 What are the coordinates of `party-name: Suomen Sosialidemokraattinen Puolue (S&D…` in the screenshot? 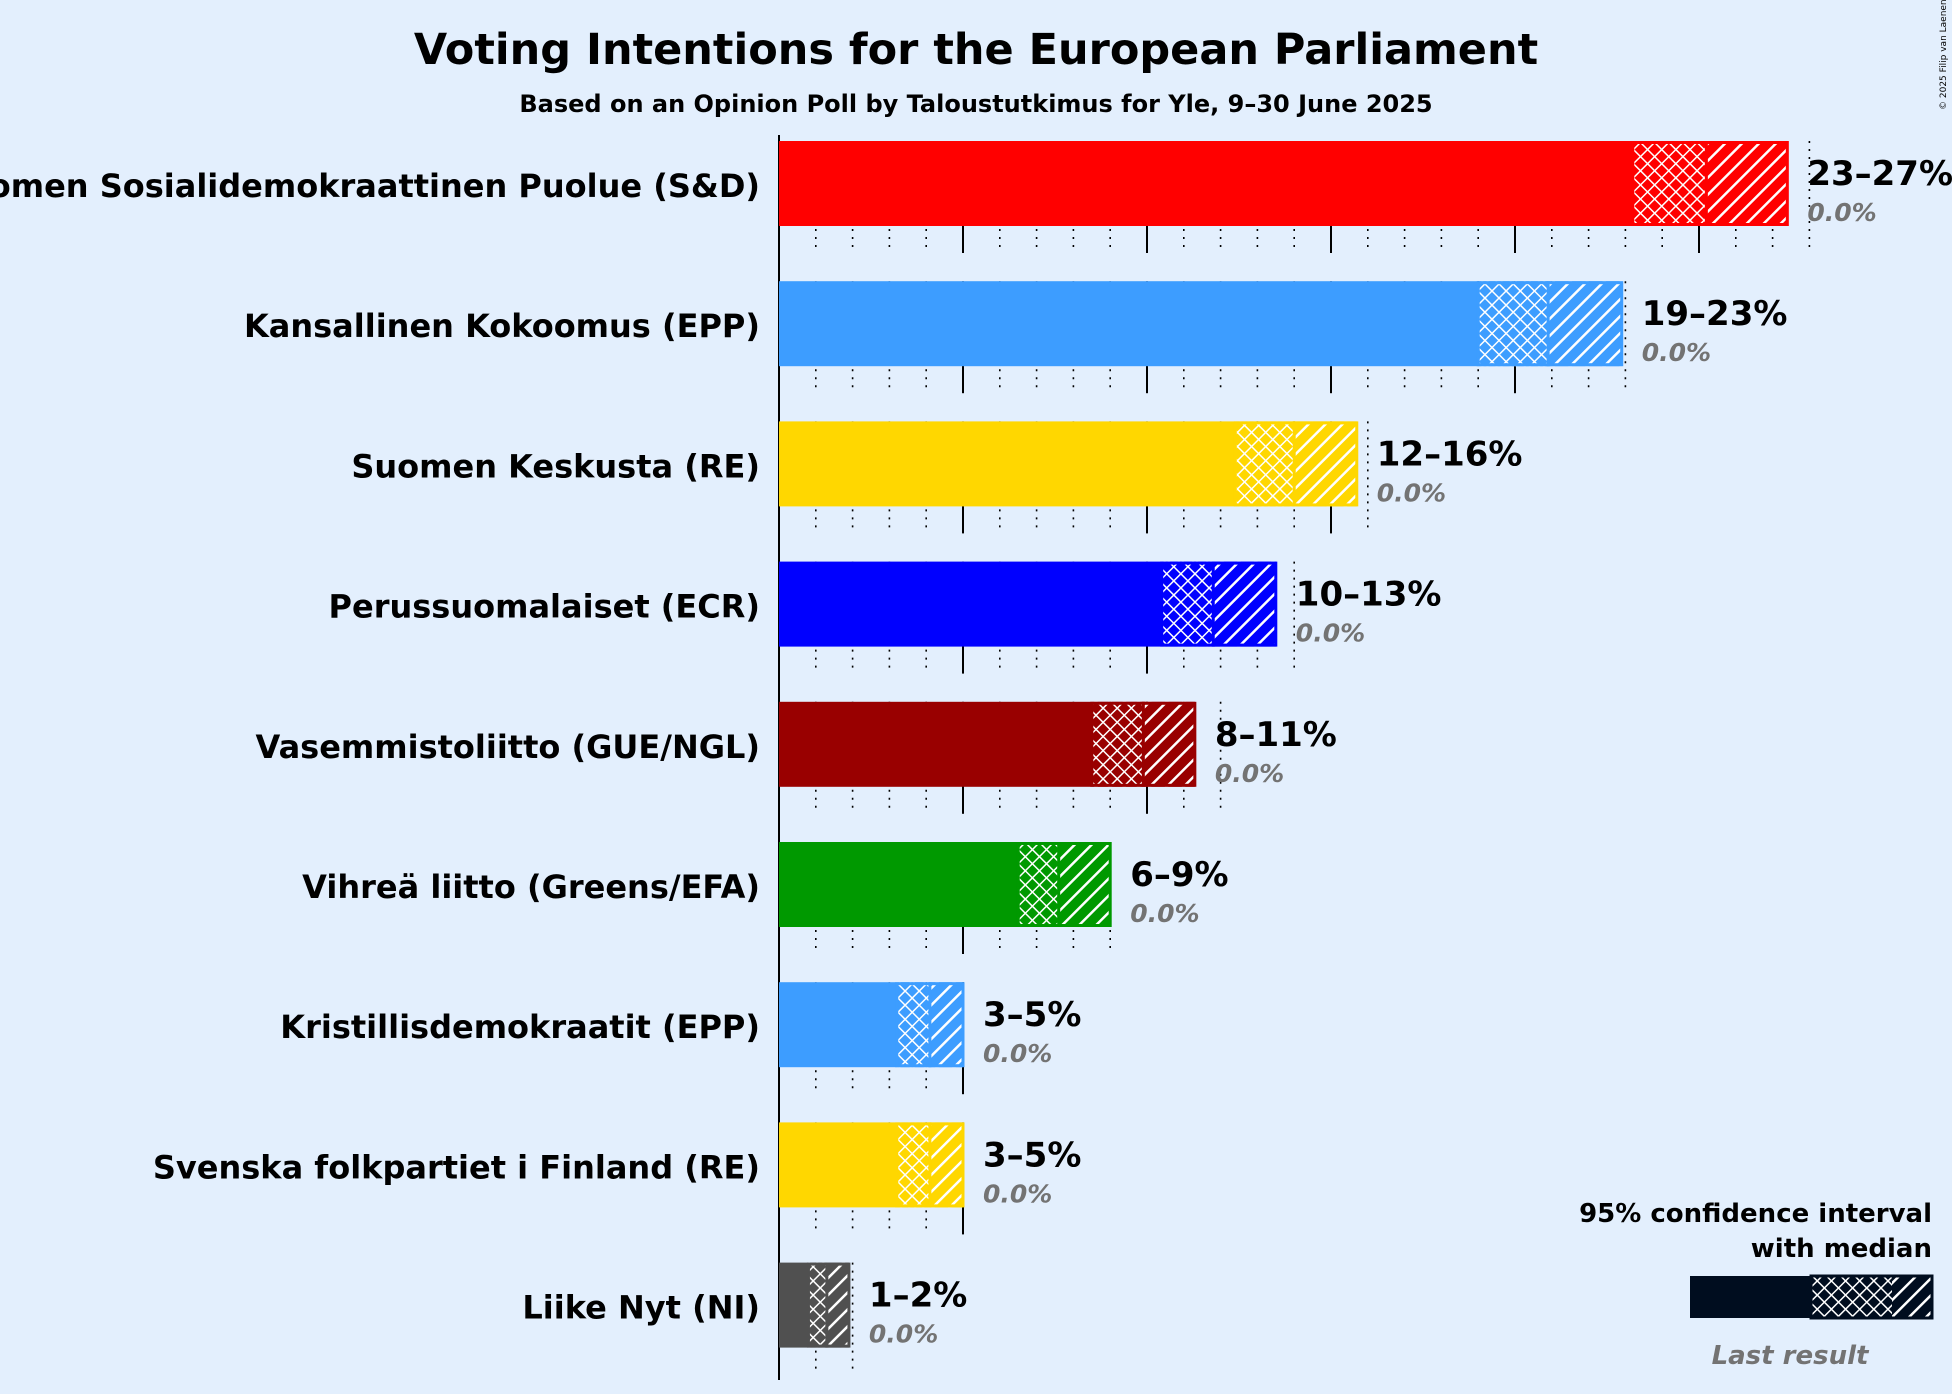 It's located at (380, 186).